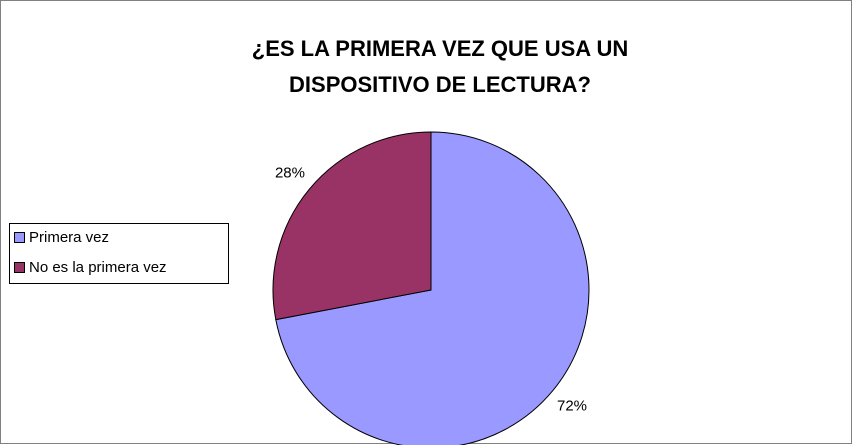 The width and height of the screenshot is (853, 445). I want to click on data-label: 28%, so click(290, 172).